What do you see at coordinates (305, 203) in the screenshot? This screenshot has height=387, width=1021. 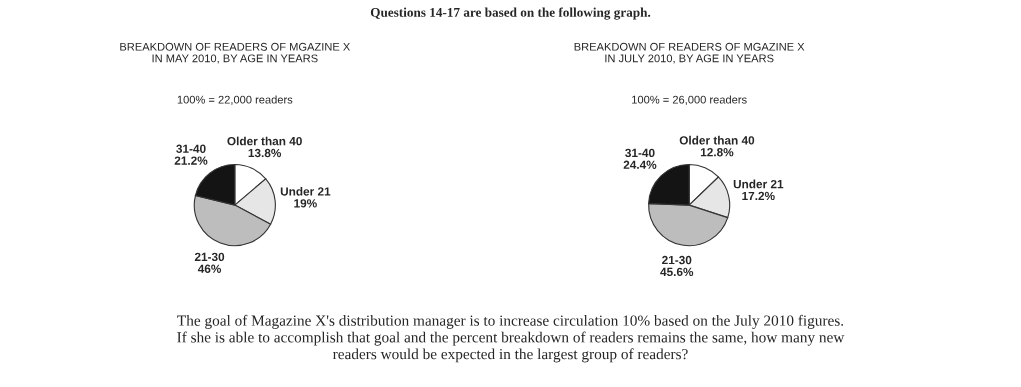 I see `data-label: 19%` at bounding box center [305, 203].